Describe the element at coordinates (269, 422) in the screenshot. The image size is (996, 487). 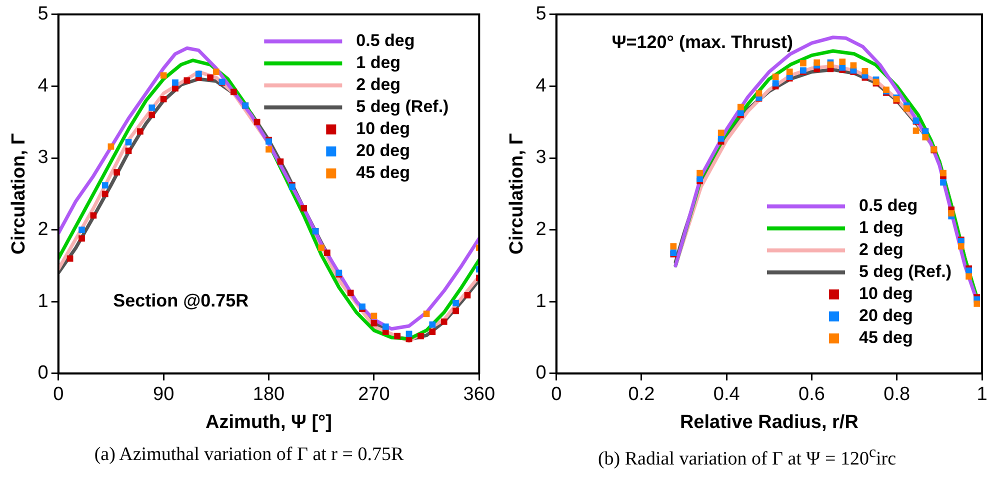
I see `x-axis-title: Azimuth, Ψ [°]` at that location.